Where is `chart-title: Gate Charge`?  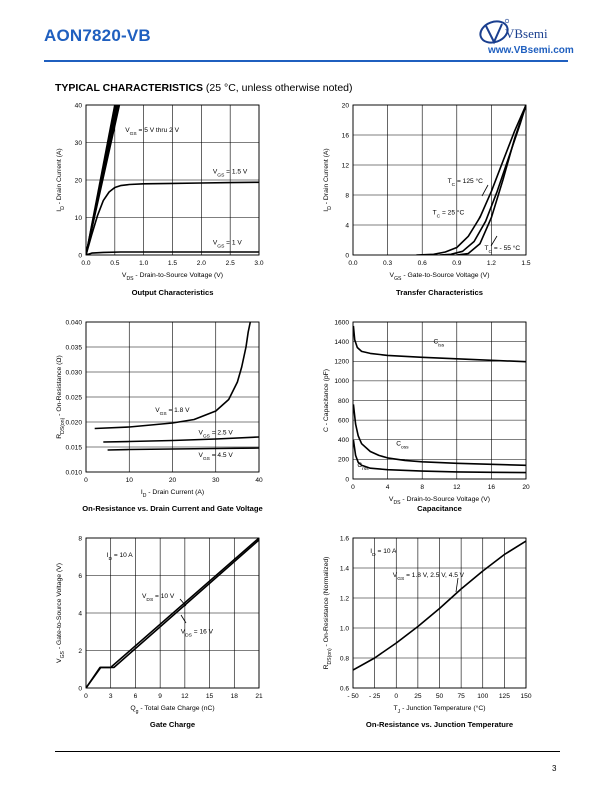
chart-title: Gate Charge is located at coordinates (172, 724).